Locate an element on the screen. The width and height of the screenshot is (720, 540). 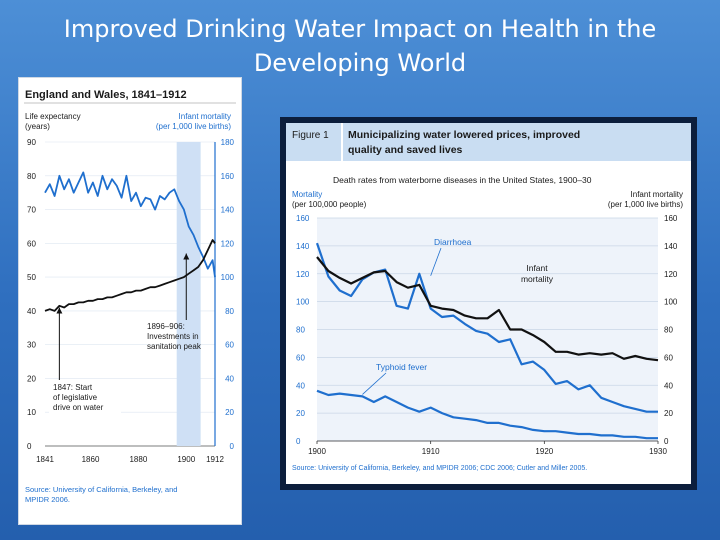
us-right-axis-label-line2: (per 1,000 live births) is located at coordinates (645, 204).